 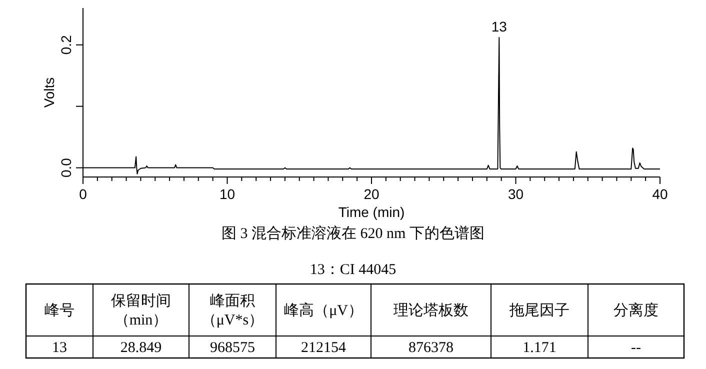 What do you see at coordinates (516, 194) in the screenshot?
I see `x-tick-label: 30` at bounding box center [516, 194].